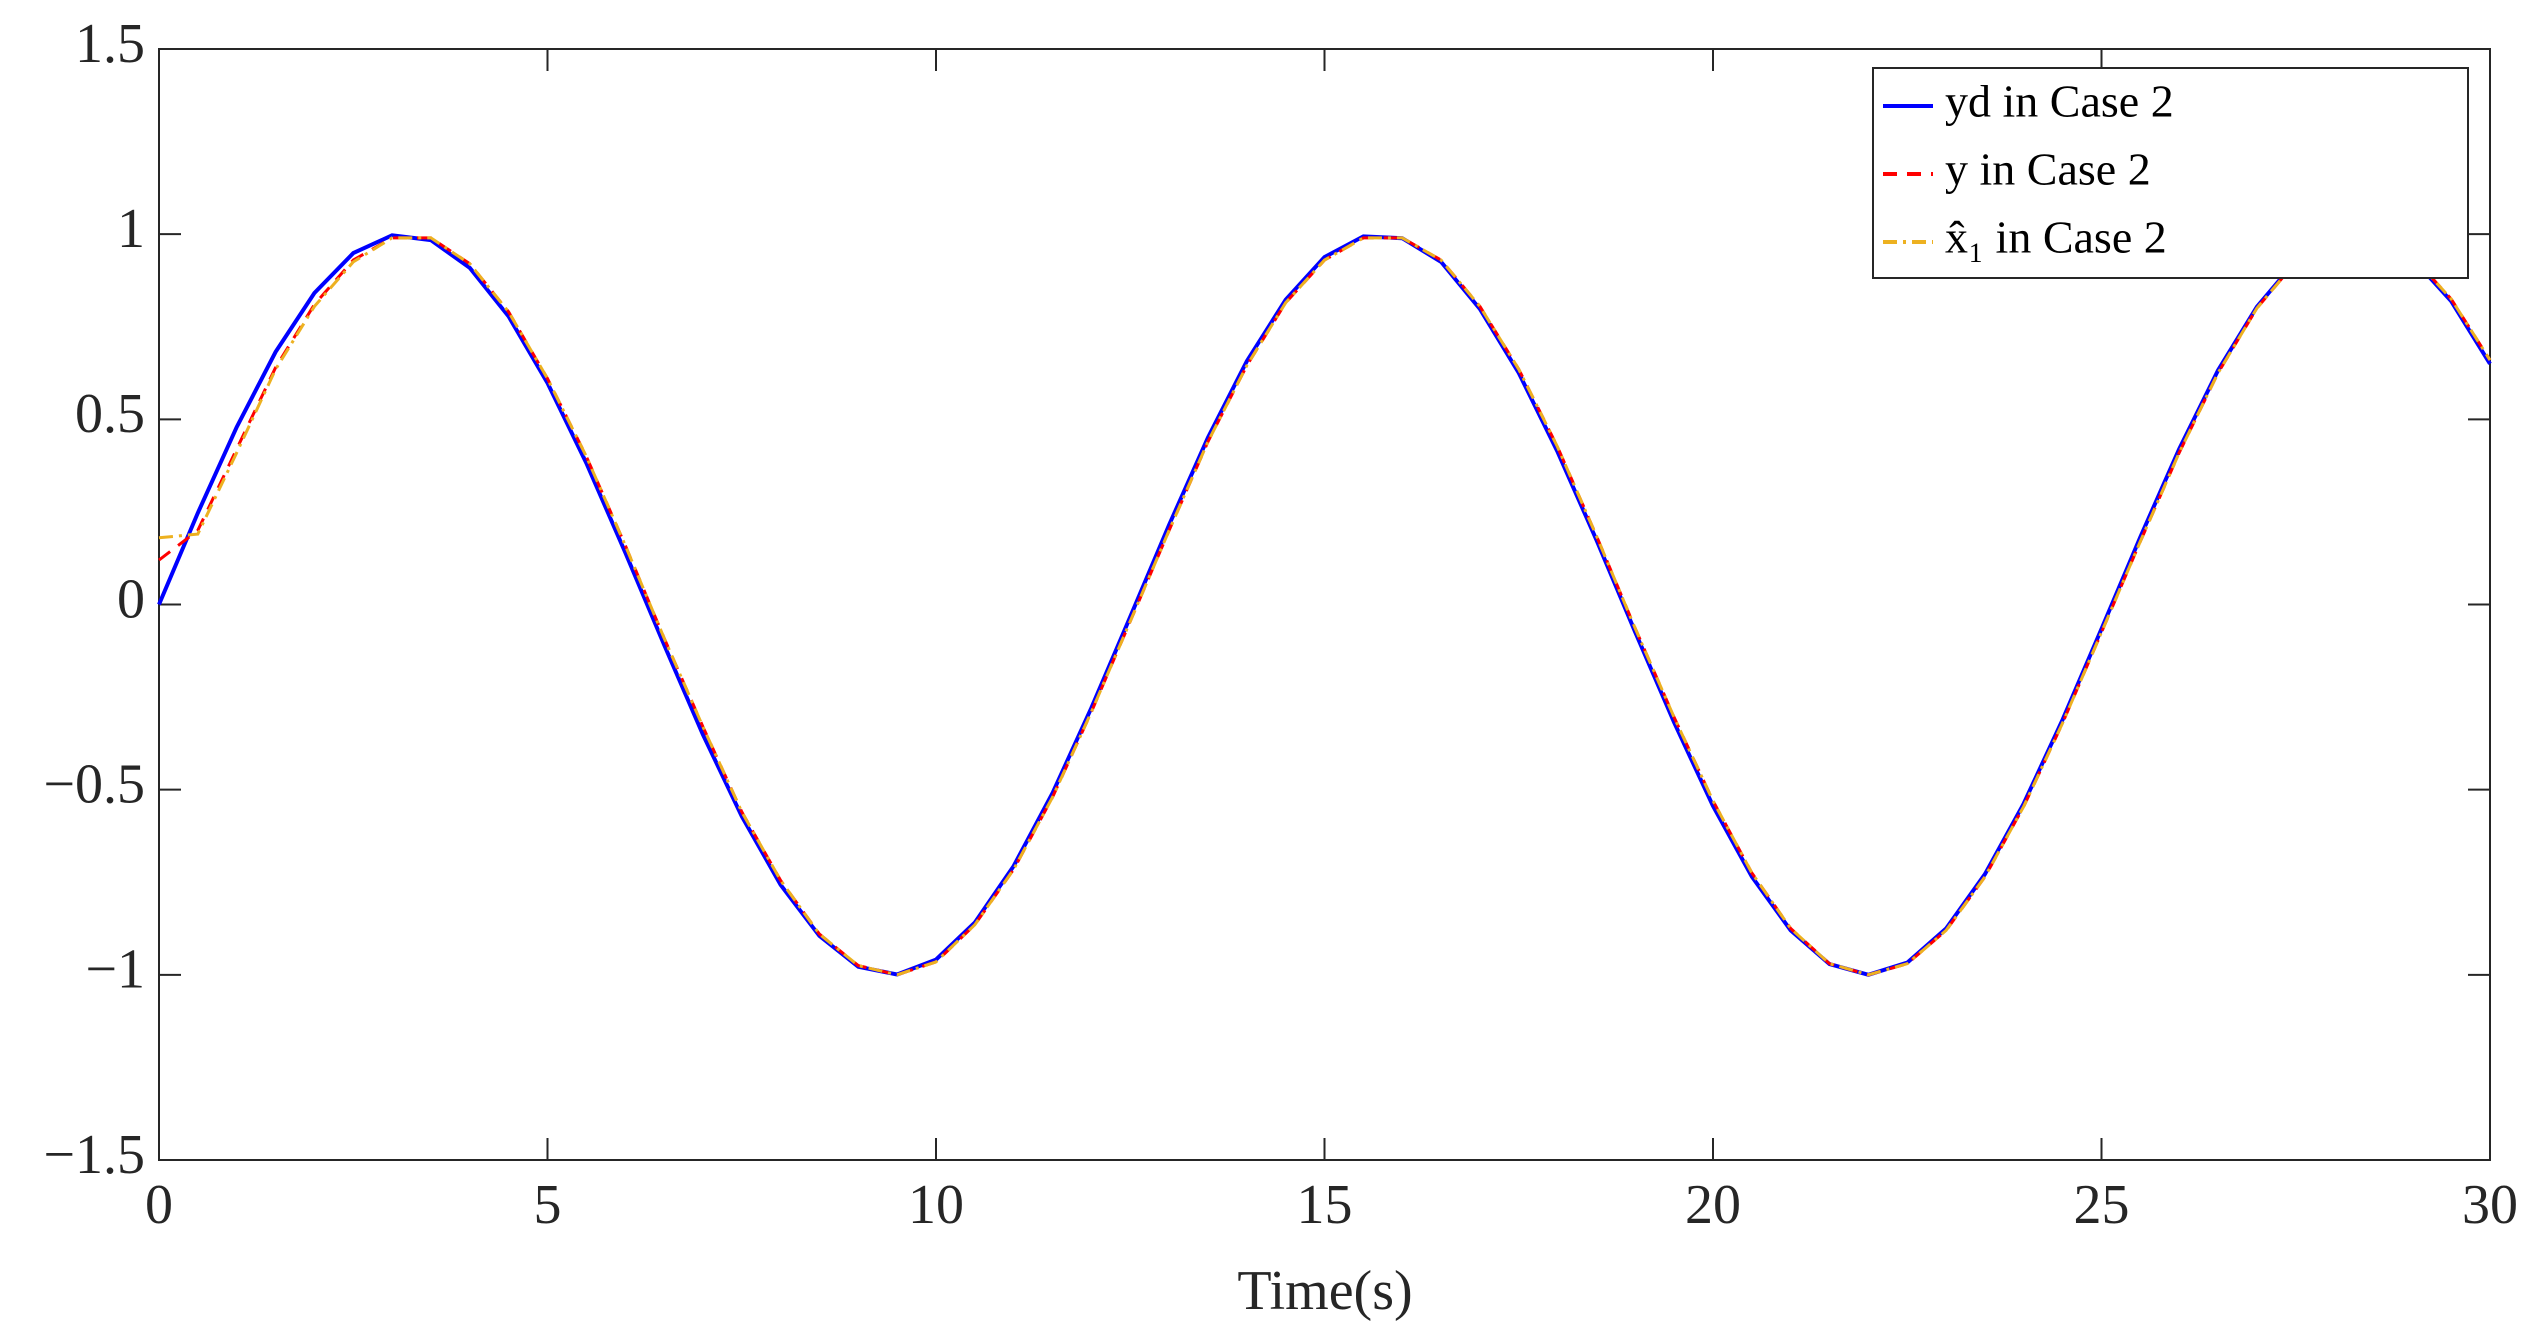 Image resolution: width=2533 pixels, height=1343 pixels. I want to click on legend-label: yd in Case 2, so click(2059, 101).